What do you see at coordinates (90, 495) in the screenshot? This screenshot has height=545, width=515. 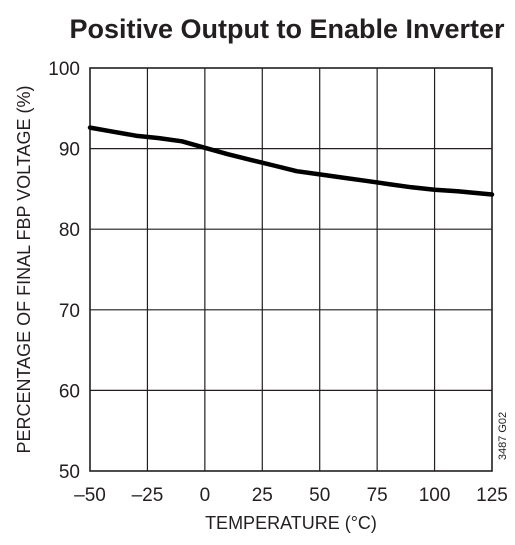 I see `x-tick-label: –50` at bounding box center [90, 495].